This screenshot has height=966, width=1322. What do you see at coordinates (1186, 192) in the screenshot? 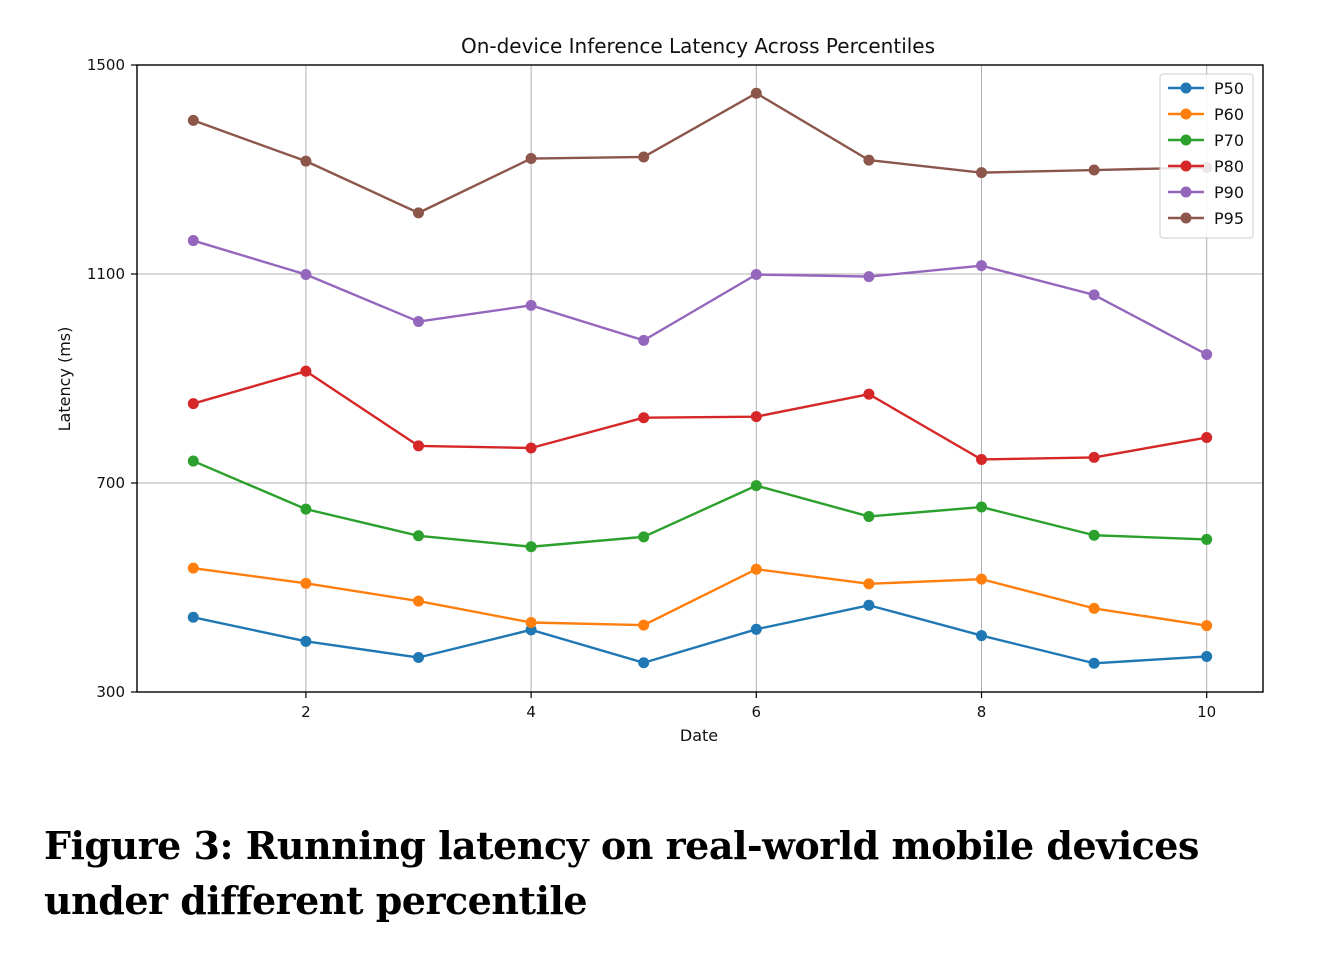
I see `legend-marker-p90` at bounding box center [1186, 192].